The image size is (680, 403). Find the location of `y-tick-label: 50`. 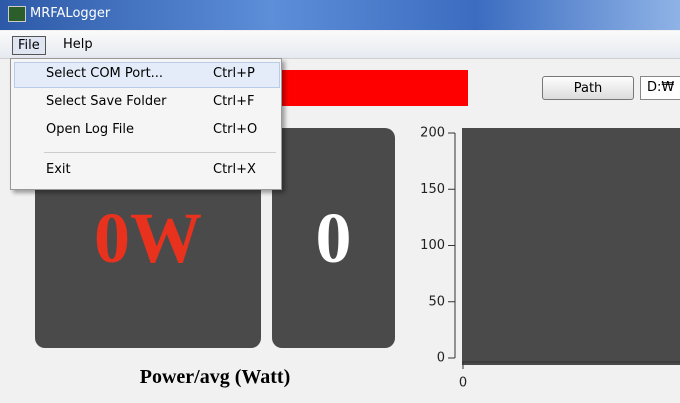

y-tick-label: 50 is located at coordinates (436, 301).